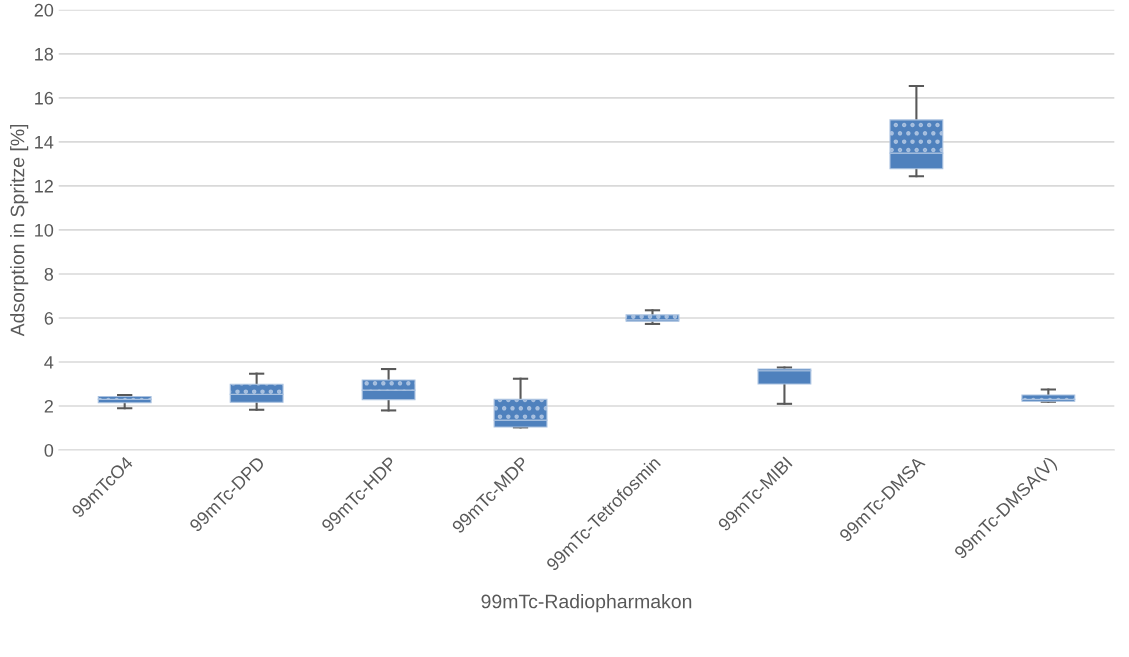 This screenshot has height=657, width=1129. What do you see at coordinates (44, 230) in the screenshot?
I see `y-tick-label: 10` at bounding box center [44, 230].